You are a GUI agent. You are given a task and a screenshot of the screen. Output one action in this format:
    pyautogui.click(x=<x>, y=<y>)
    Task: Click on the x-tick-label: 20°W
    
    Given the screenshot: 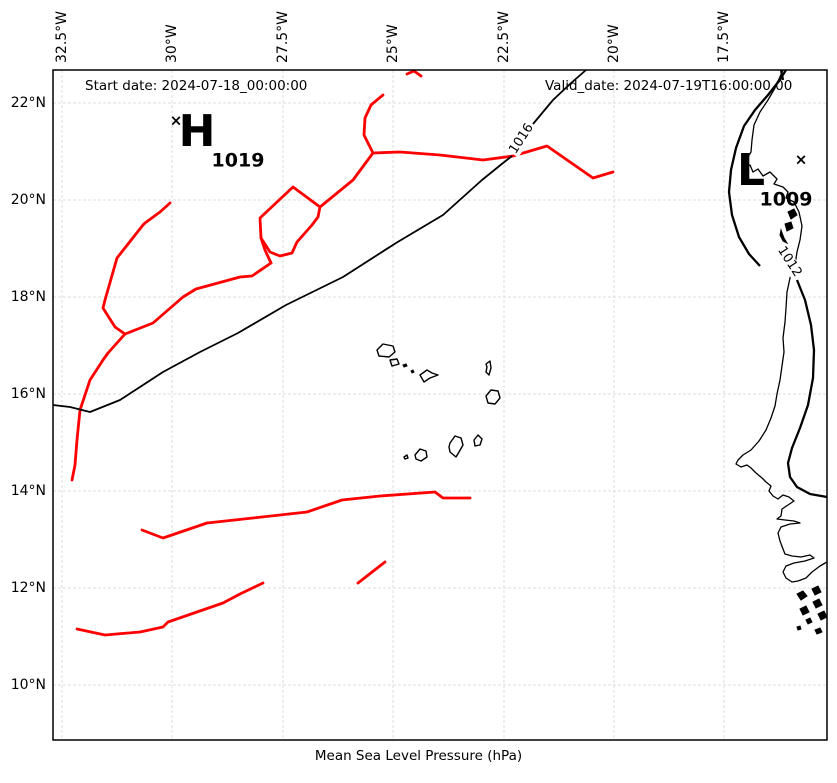 What is the action you would take?
    pyautogui.click(x=614, y=43)
    